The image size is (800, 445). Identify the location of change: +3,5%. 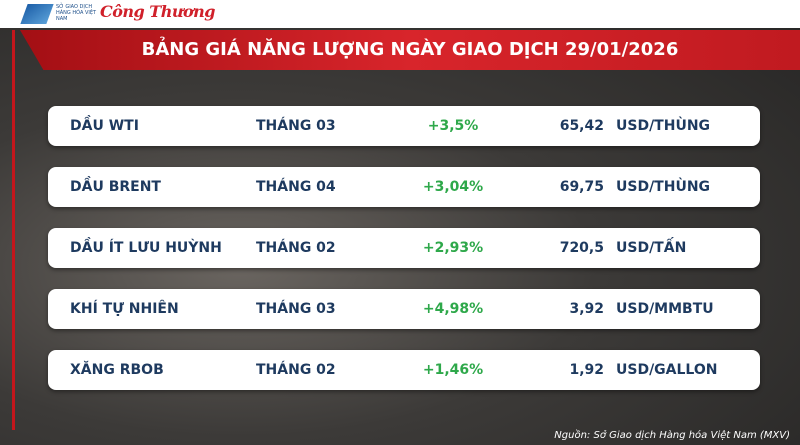
(453, 126).